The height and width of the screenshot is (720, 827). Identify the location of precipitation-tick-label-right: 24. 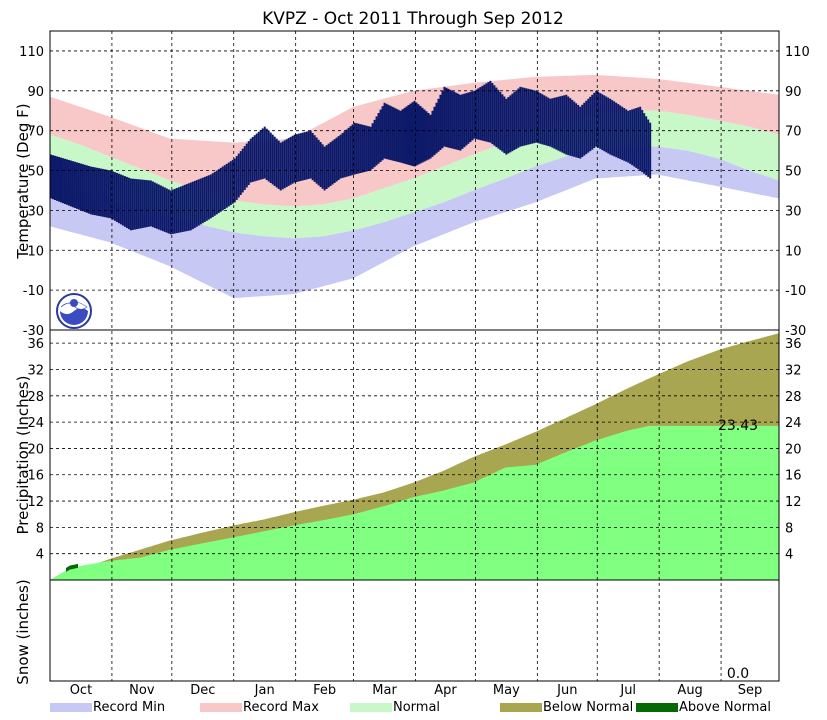
(793, 423).